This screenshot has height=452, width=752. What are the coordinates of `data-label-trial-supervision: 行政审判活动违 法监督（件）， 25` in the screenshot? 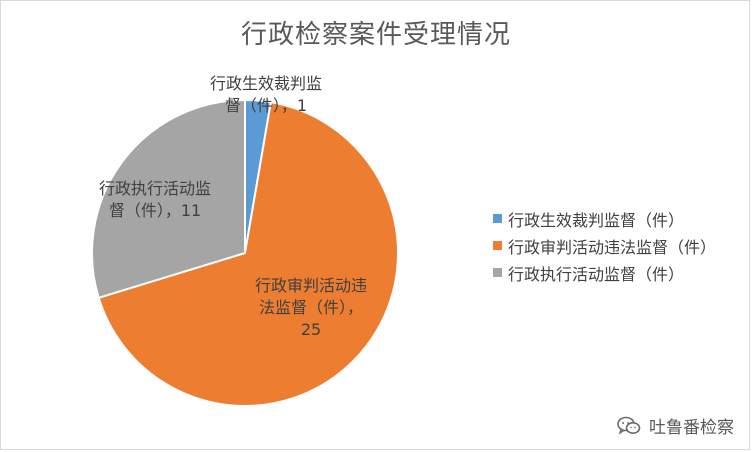 It's located at (310, 307).